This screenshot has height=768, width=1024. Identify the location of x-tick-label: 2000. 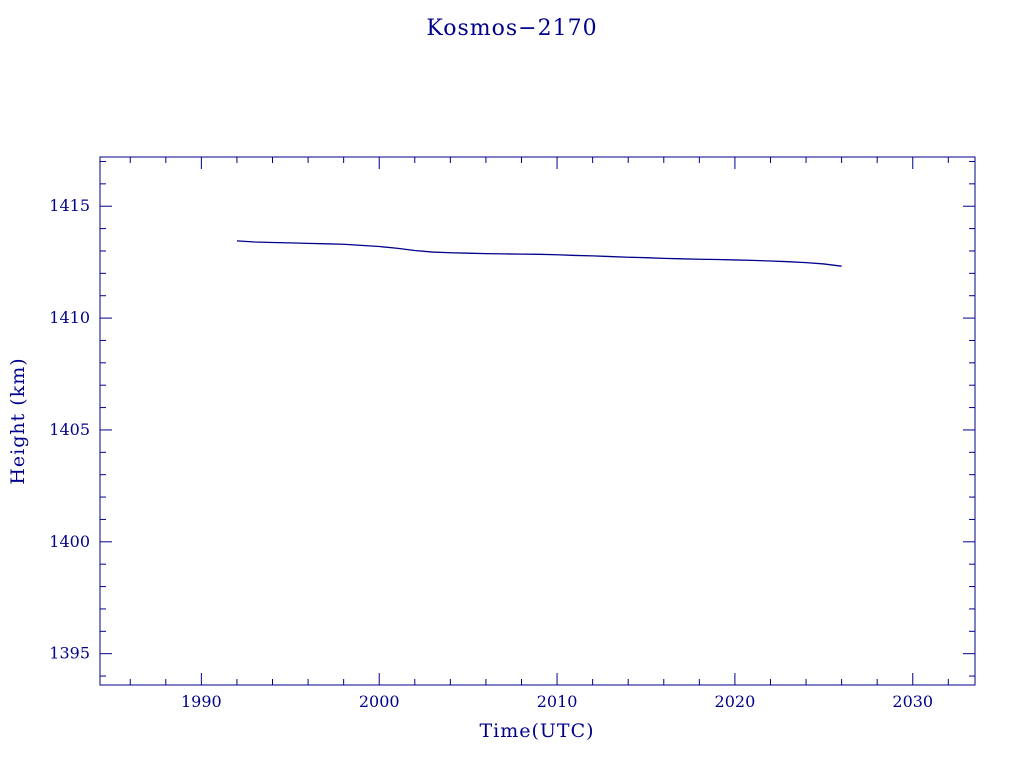
(379, 701).